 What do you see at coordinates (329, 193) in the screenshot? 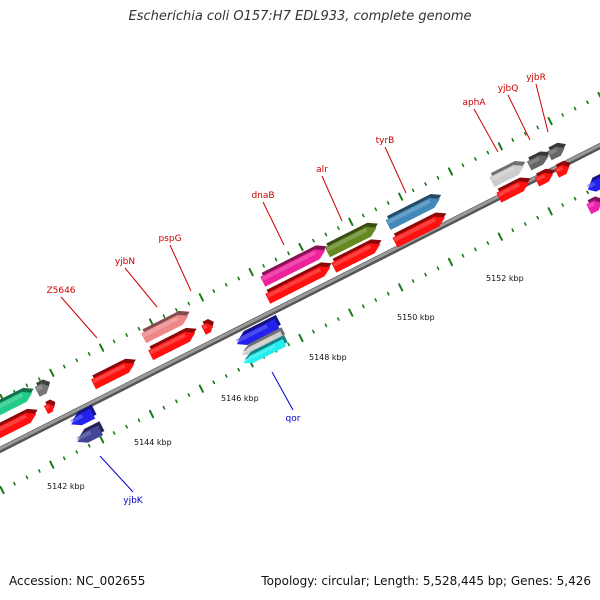
I see `gene-label-alr: alr` at bounding box center [329, 193].